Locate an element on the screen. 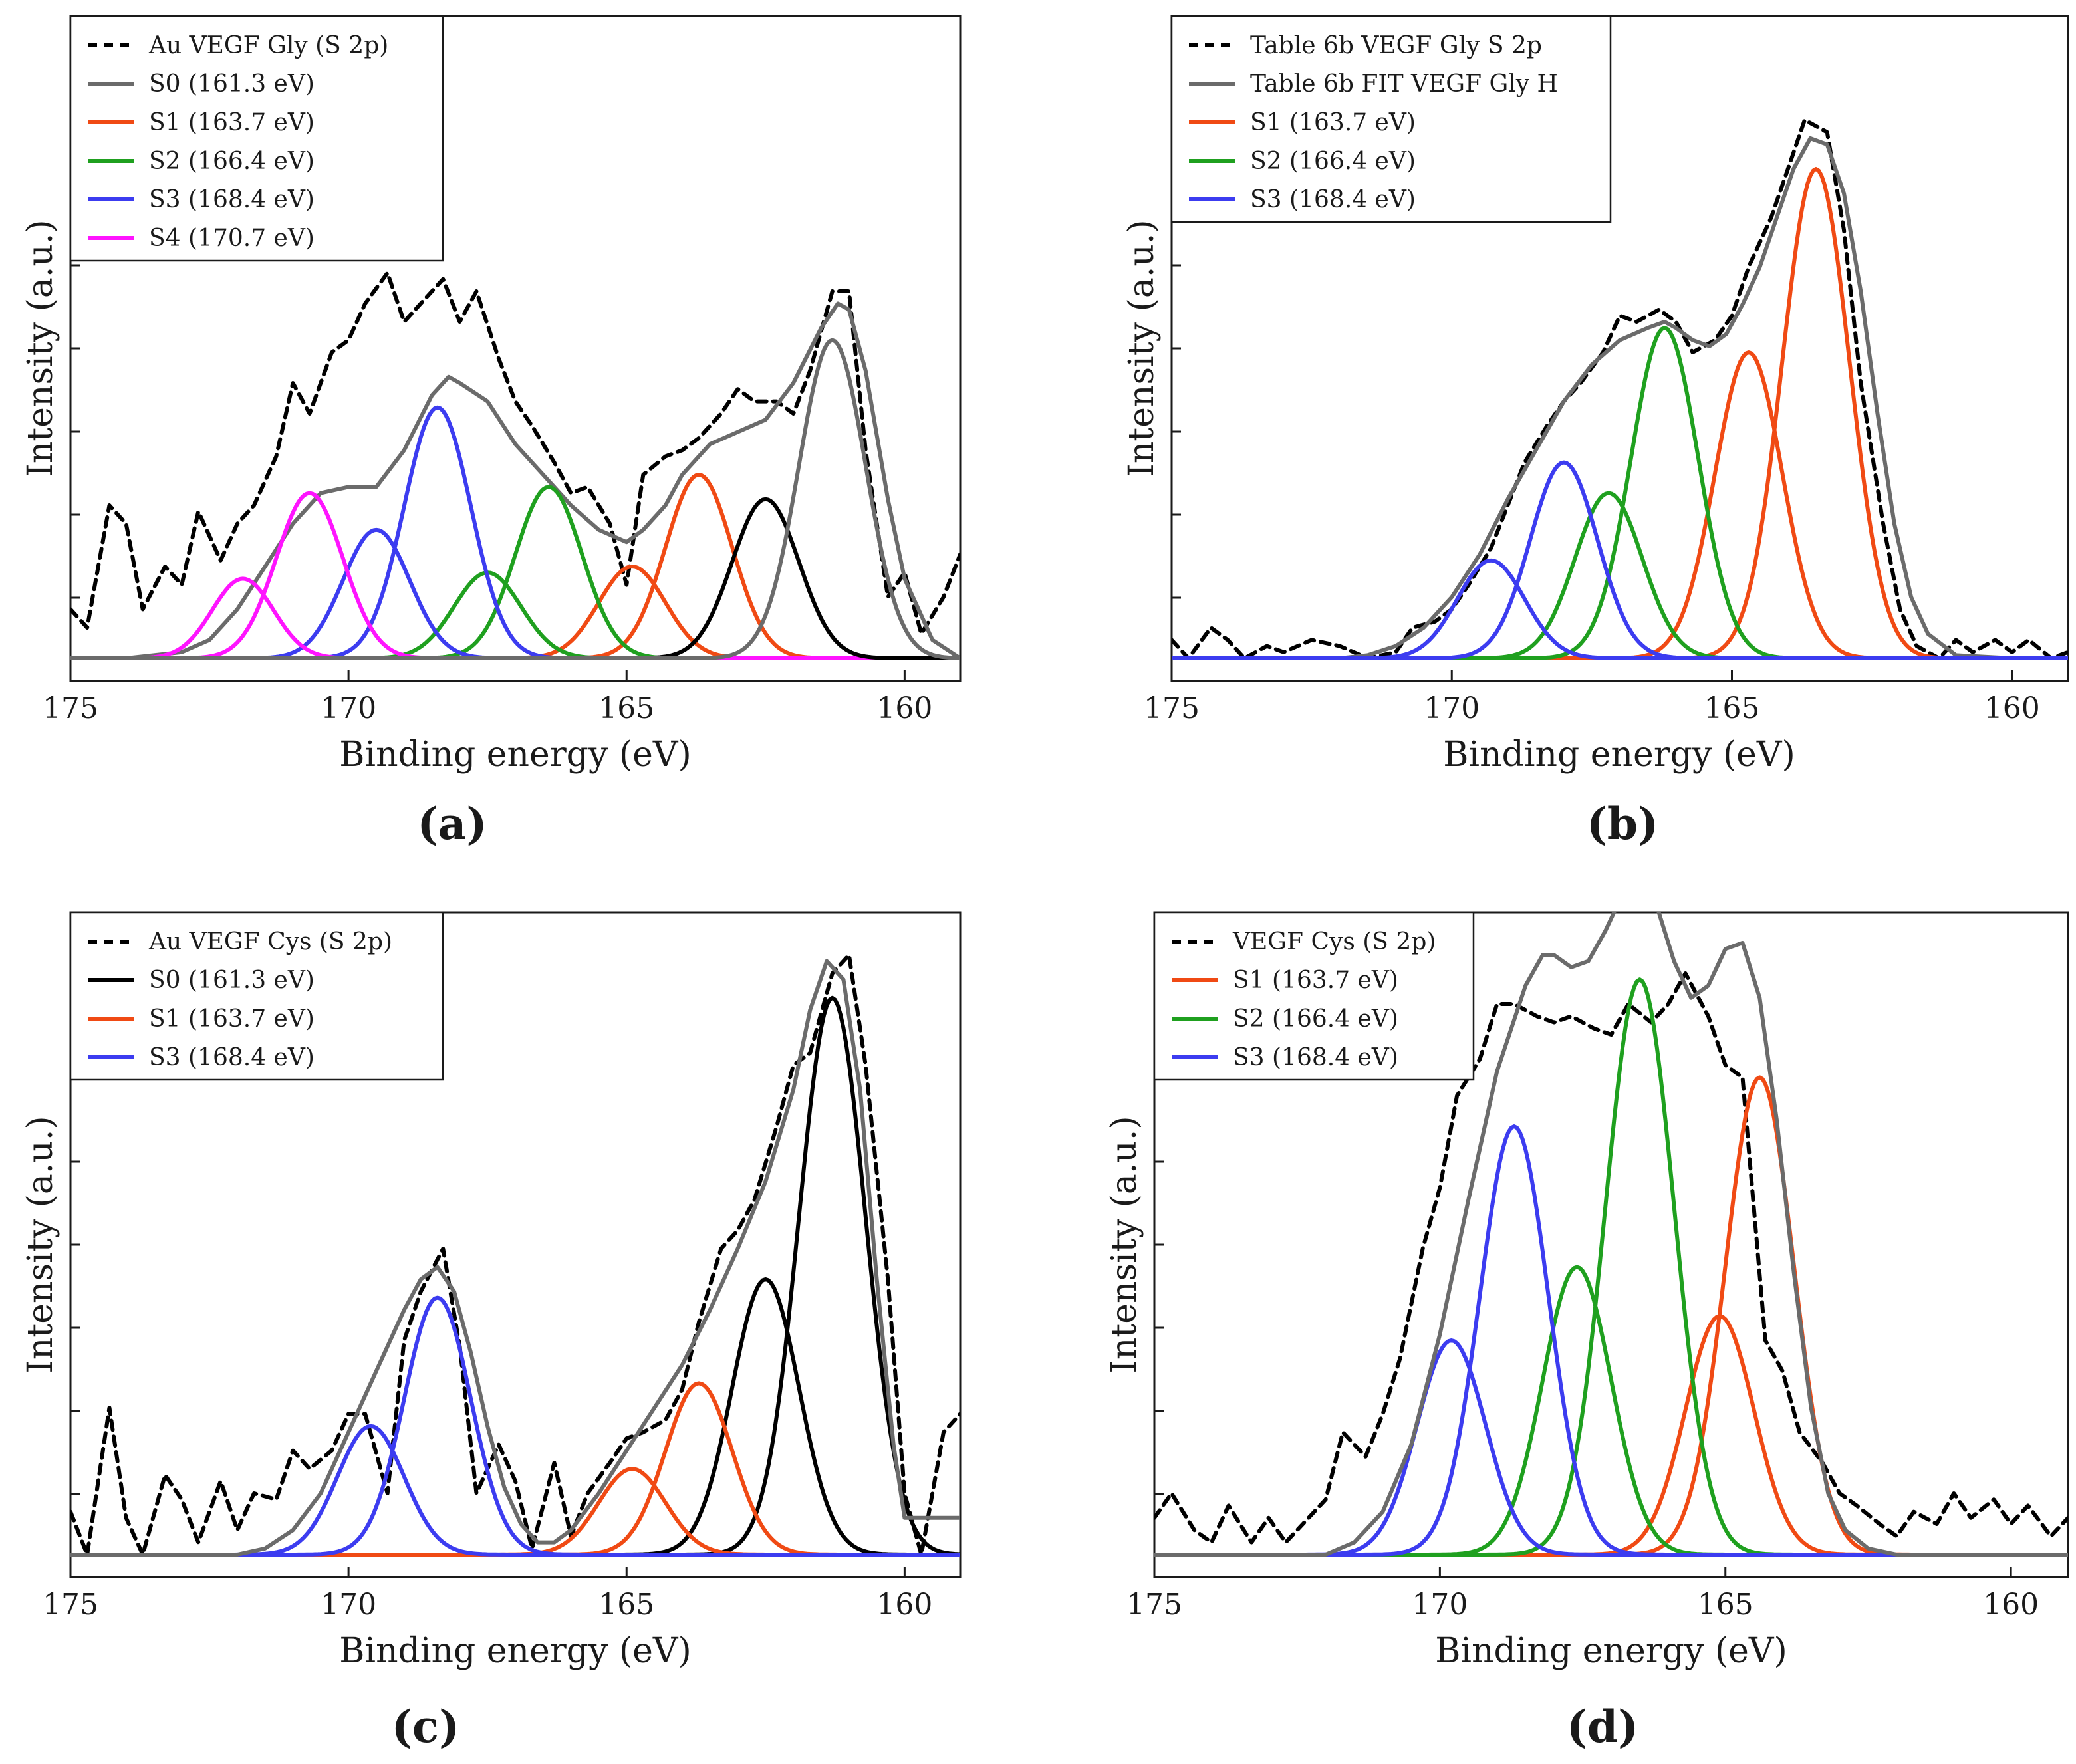 The image size is (2076, 1764). series-au-vegf-cys-s-2p is located at coordinates (515, 1255).